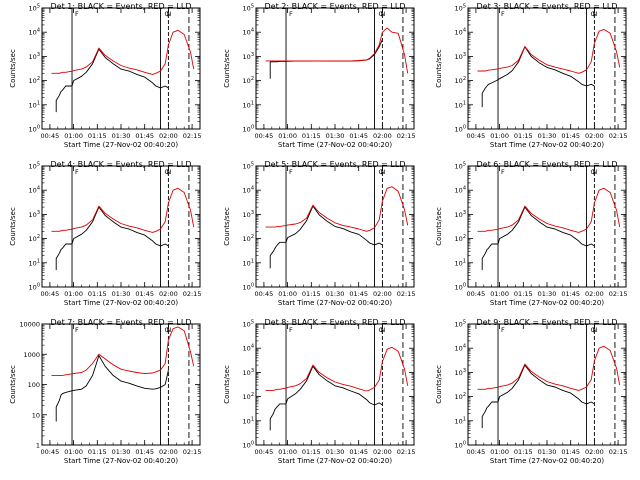 The height and width of the screenshot is (480, 640). I want to click on panel-title: Det 6: BLACK = Events, RED = LLD, so click(547, 164).